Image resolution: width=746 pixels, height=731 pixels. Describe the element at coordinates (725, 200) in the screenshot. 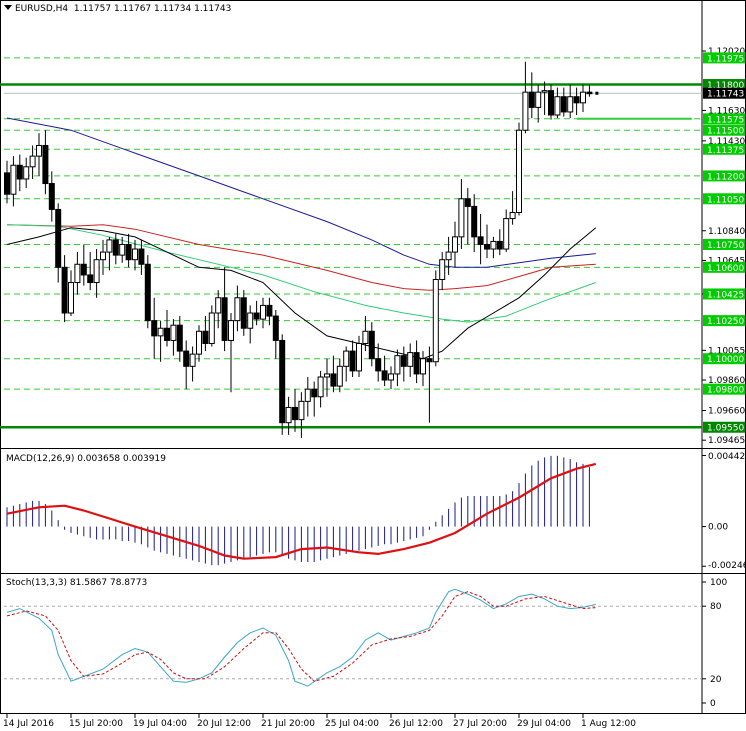

I see `price-label: 1.11050` at that location.